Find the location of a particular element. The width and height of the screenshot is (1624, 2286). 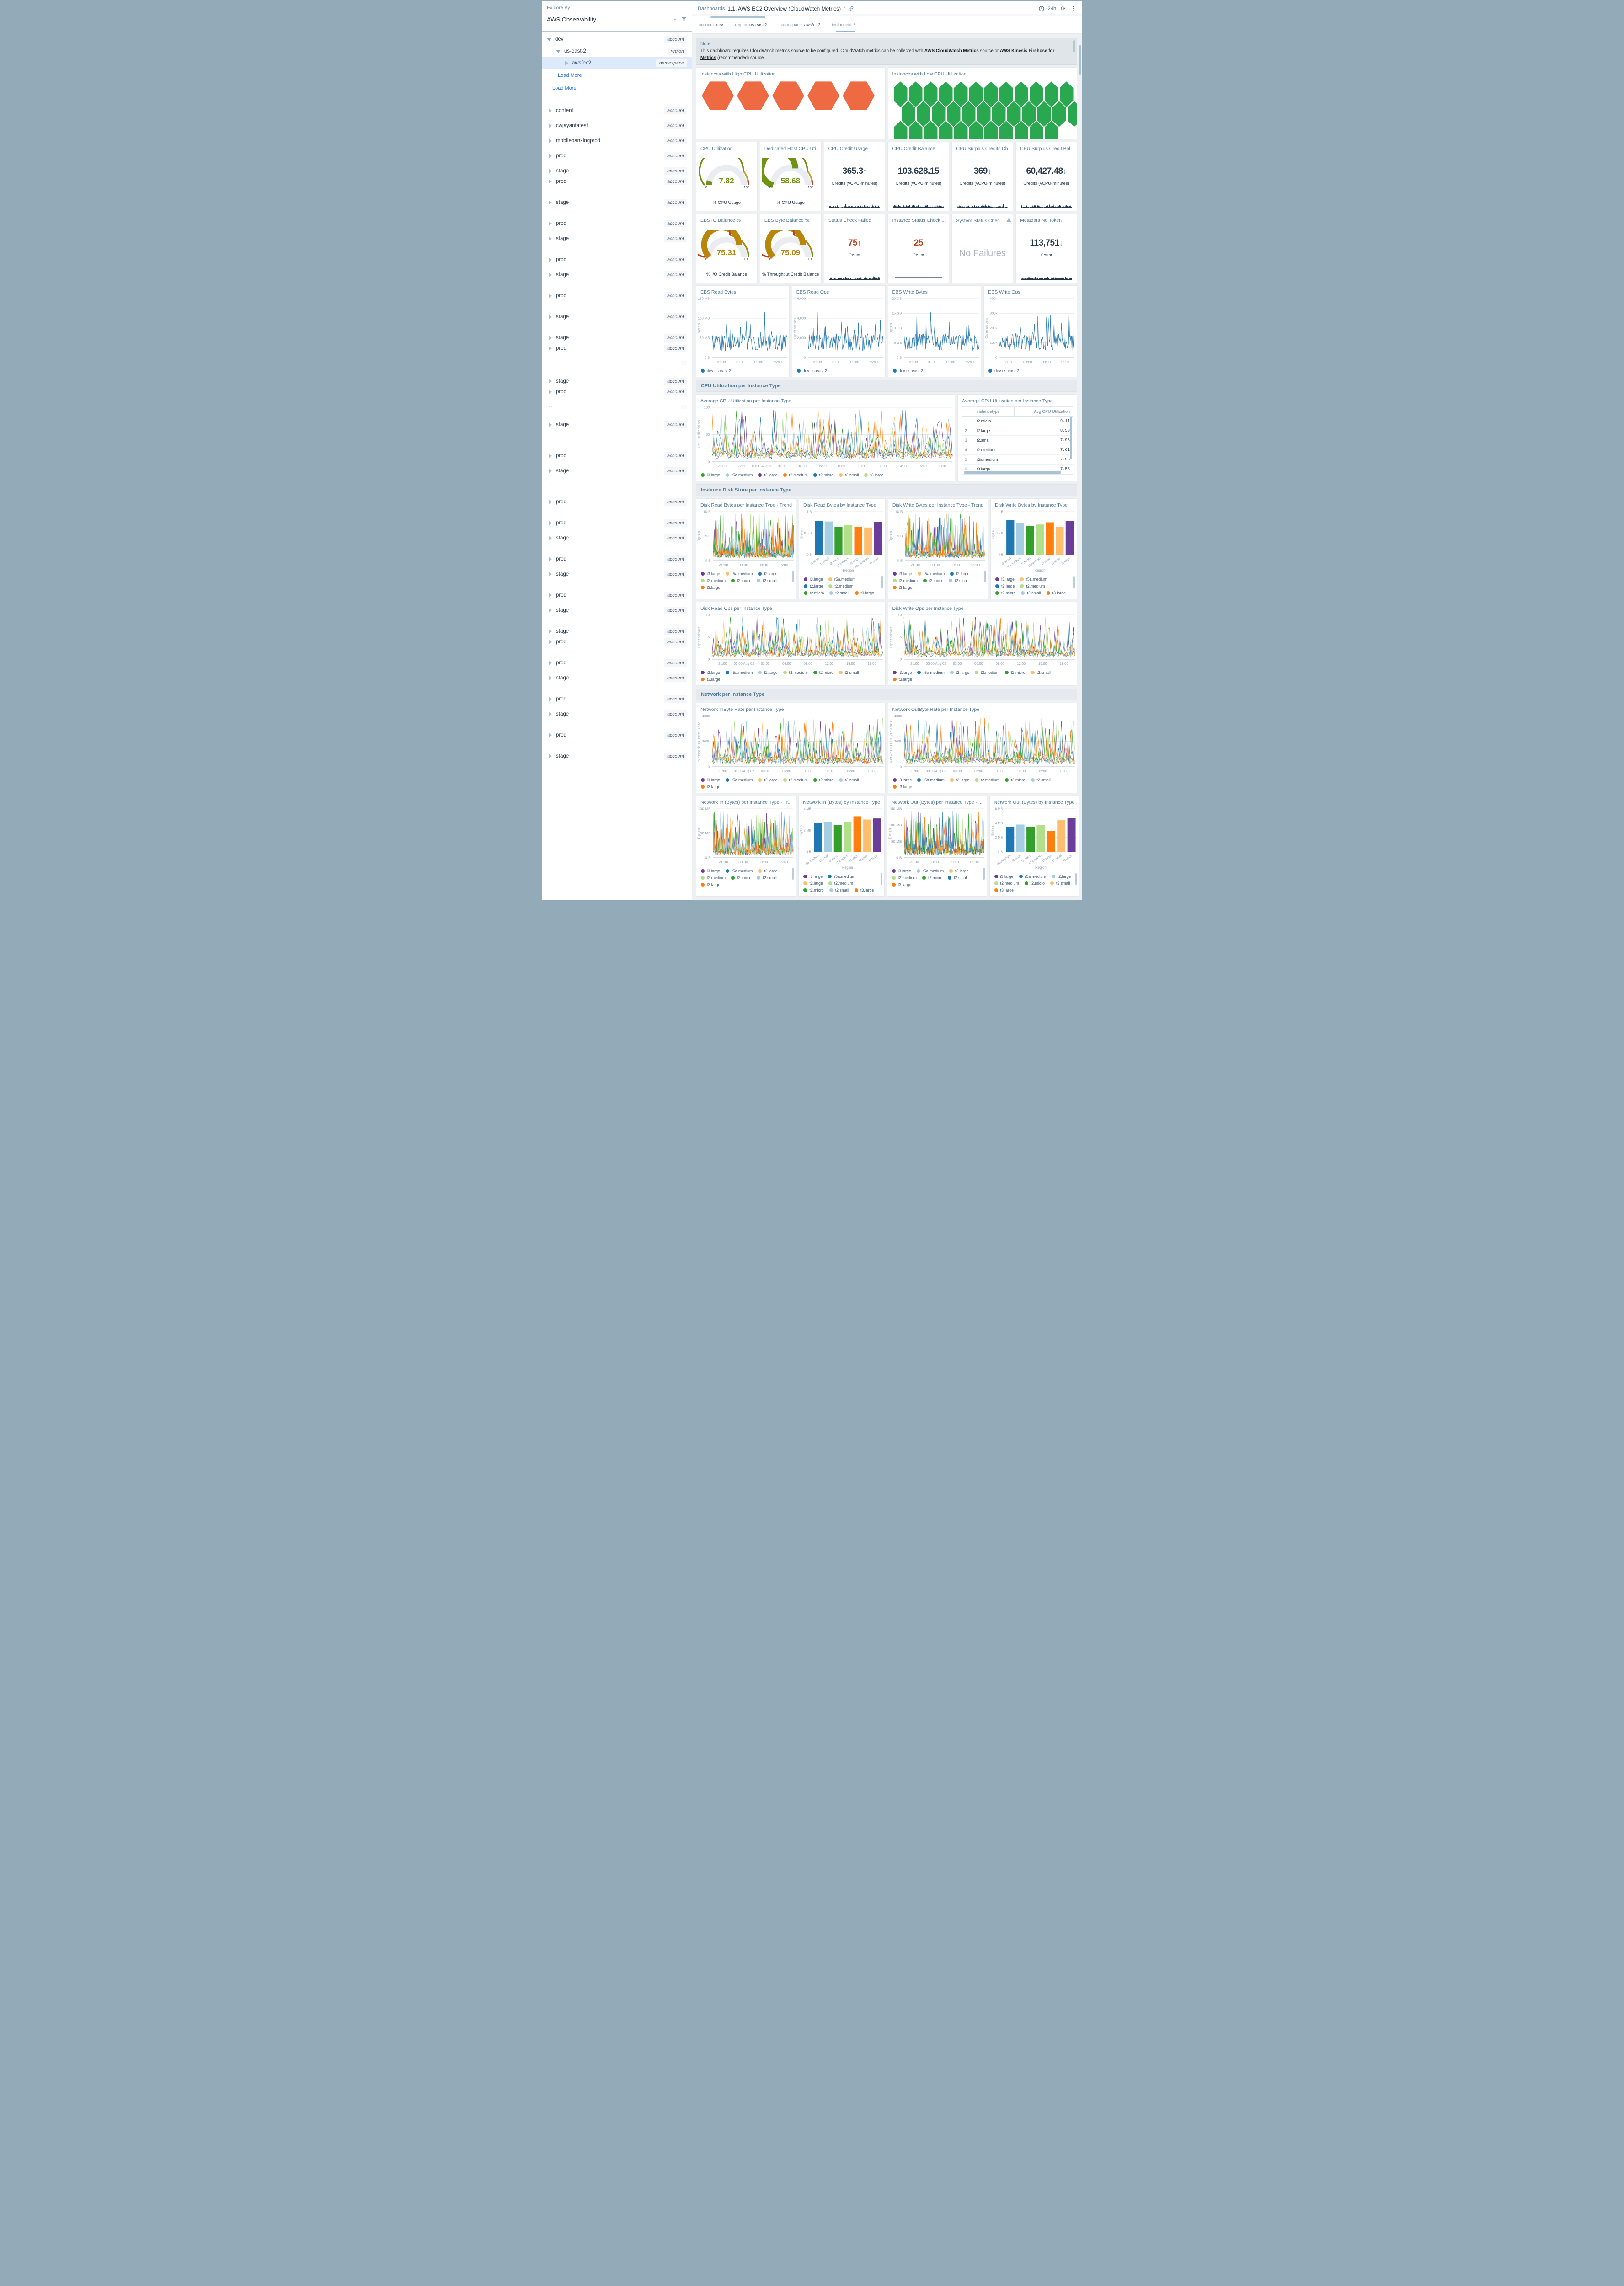

explore-source-select: AWS Observability is located at coordinates (571, 19).